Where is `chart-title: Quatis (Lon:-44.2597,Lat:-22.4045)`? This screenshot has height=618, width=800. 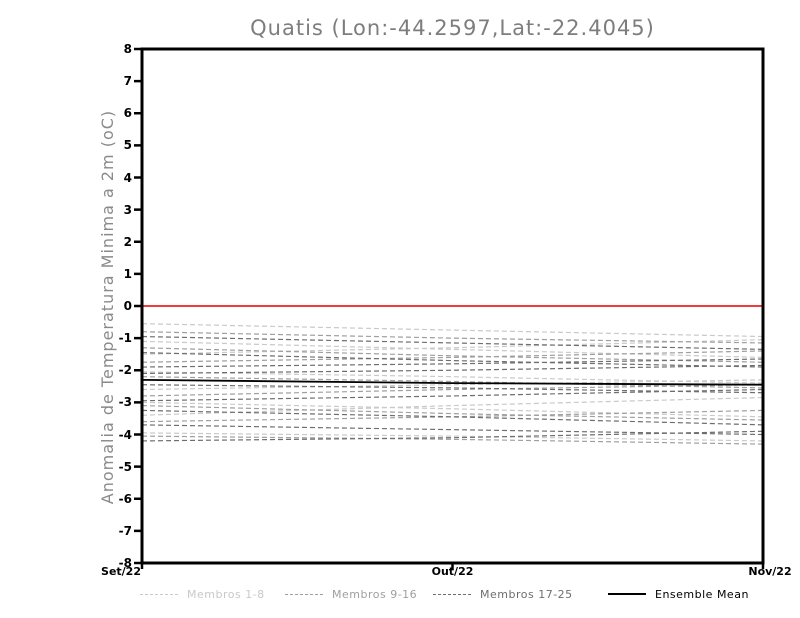
chart-title: Quatis (Lon:-44.2597,Lat:-22.4045) is located at coordinates (452, 28).